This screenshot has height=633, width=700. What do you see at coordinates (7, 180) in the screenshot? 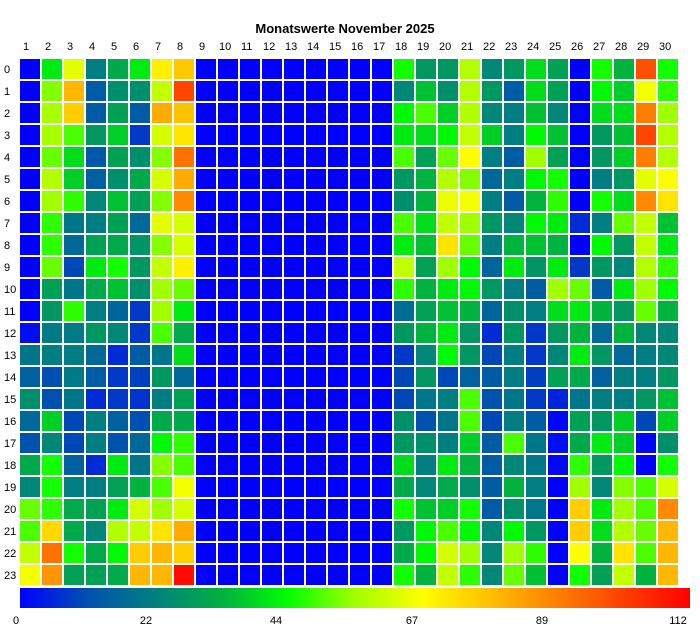
I see `y-tick-label: 5` at bounding box center [7, 180].